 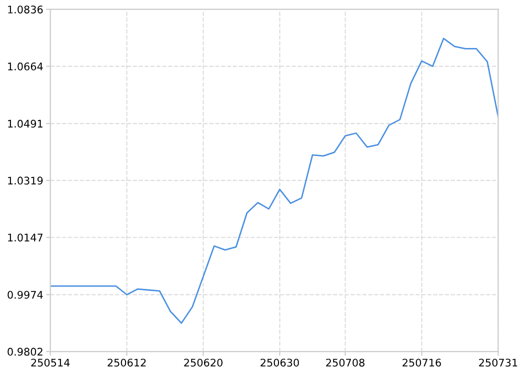 I want to click on y-tick-label: 1.0491, so click(x=25, y=124).